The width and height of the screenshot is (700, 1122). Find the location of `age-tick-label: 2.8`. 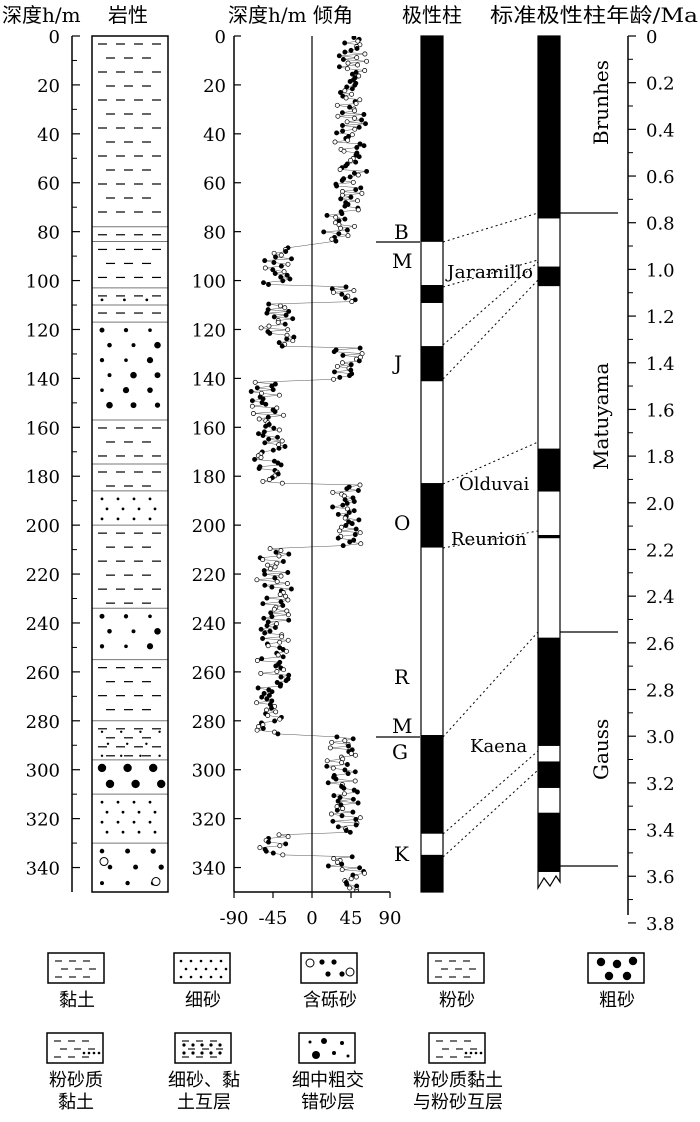

age-tick-label: 2.8 is located at coordinates (660, 691).